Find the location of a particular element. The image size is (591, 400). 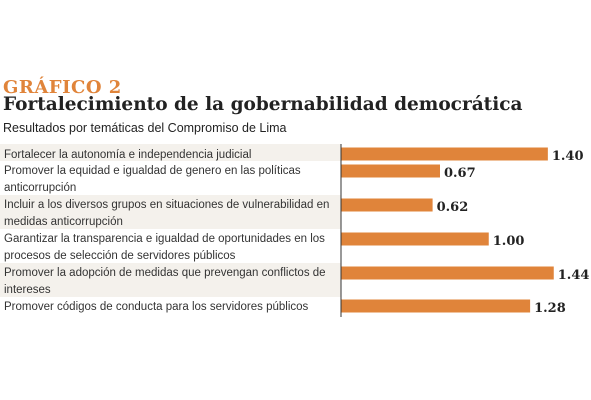

category-label-line: anticorrupción is located at coordinates (40, 188).